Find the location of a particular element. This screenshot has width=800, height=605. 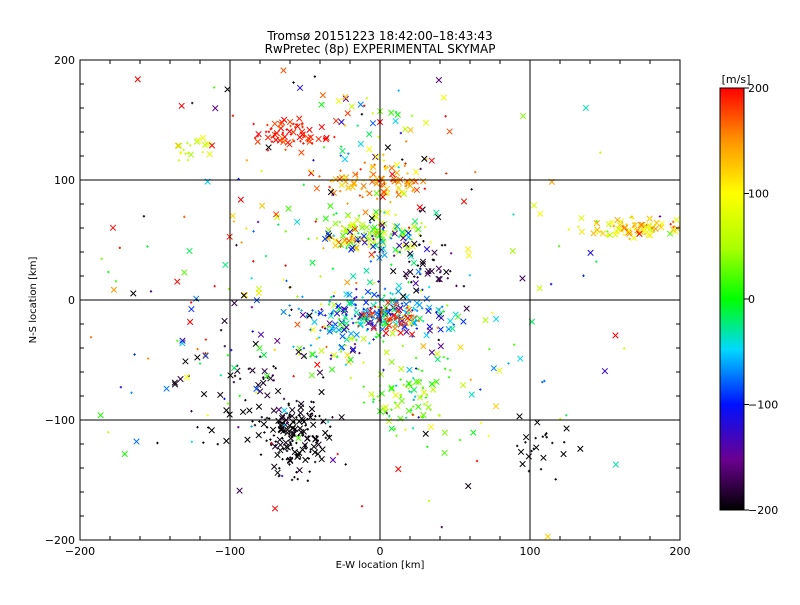

y-tick-label: 0 is located at coordinates (71, 300).